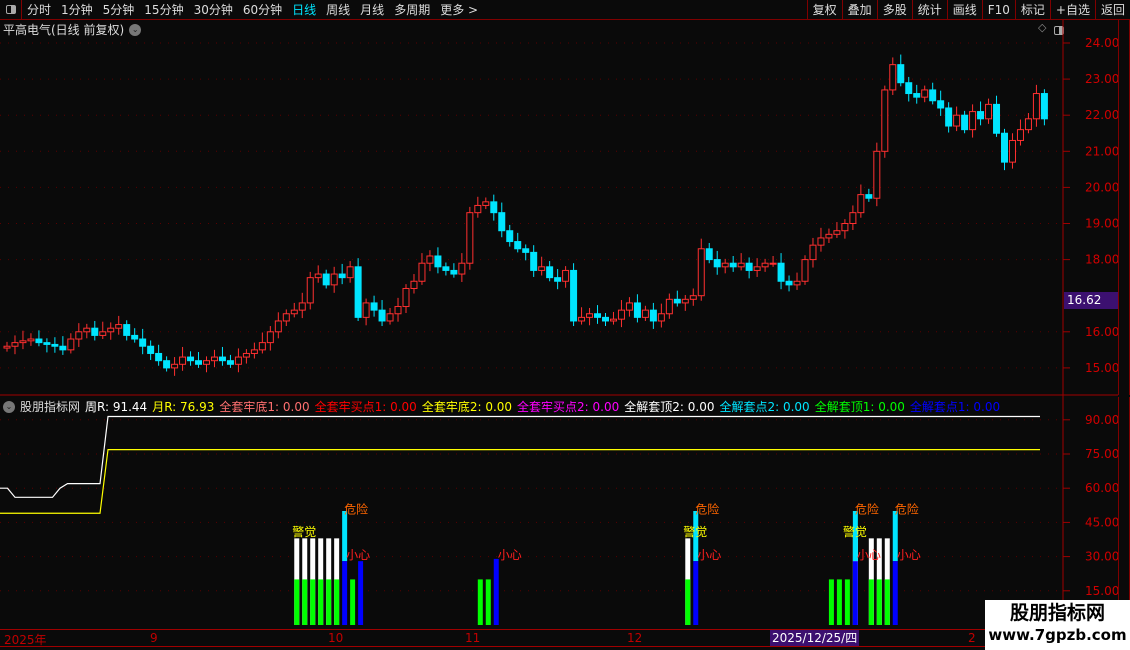 Image resolution: width=1130 pixels, height=650 pixels. What do you see at coordinates (25, 640) in the screenshot?
I see `time-label: 2025年` at bounding box center [25, 640].